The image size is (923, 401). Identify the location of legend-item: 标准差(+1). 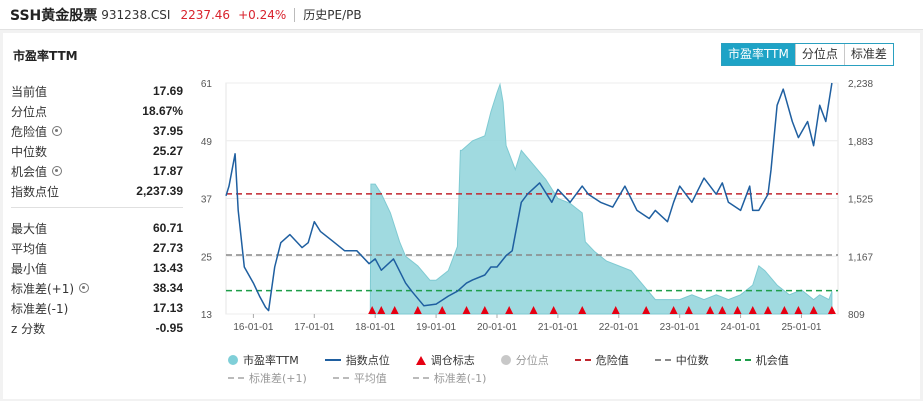
(267, 378).